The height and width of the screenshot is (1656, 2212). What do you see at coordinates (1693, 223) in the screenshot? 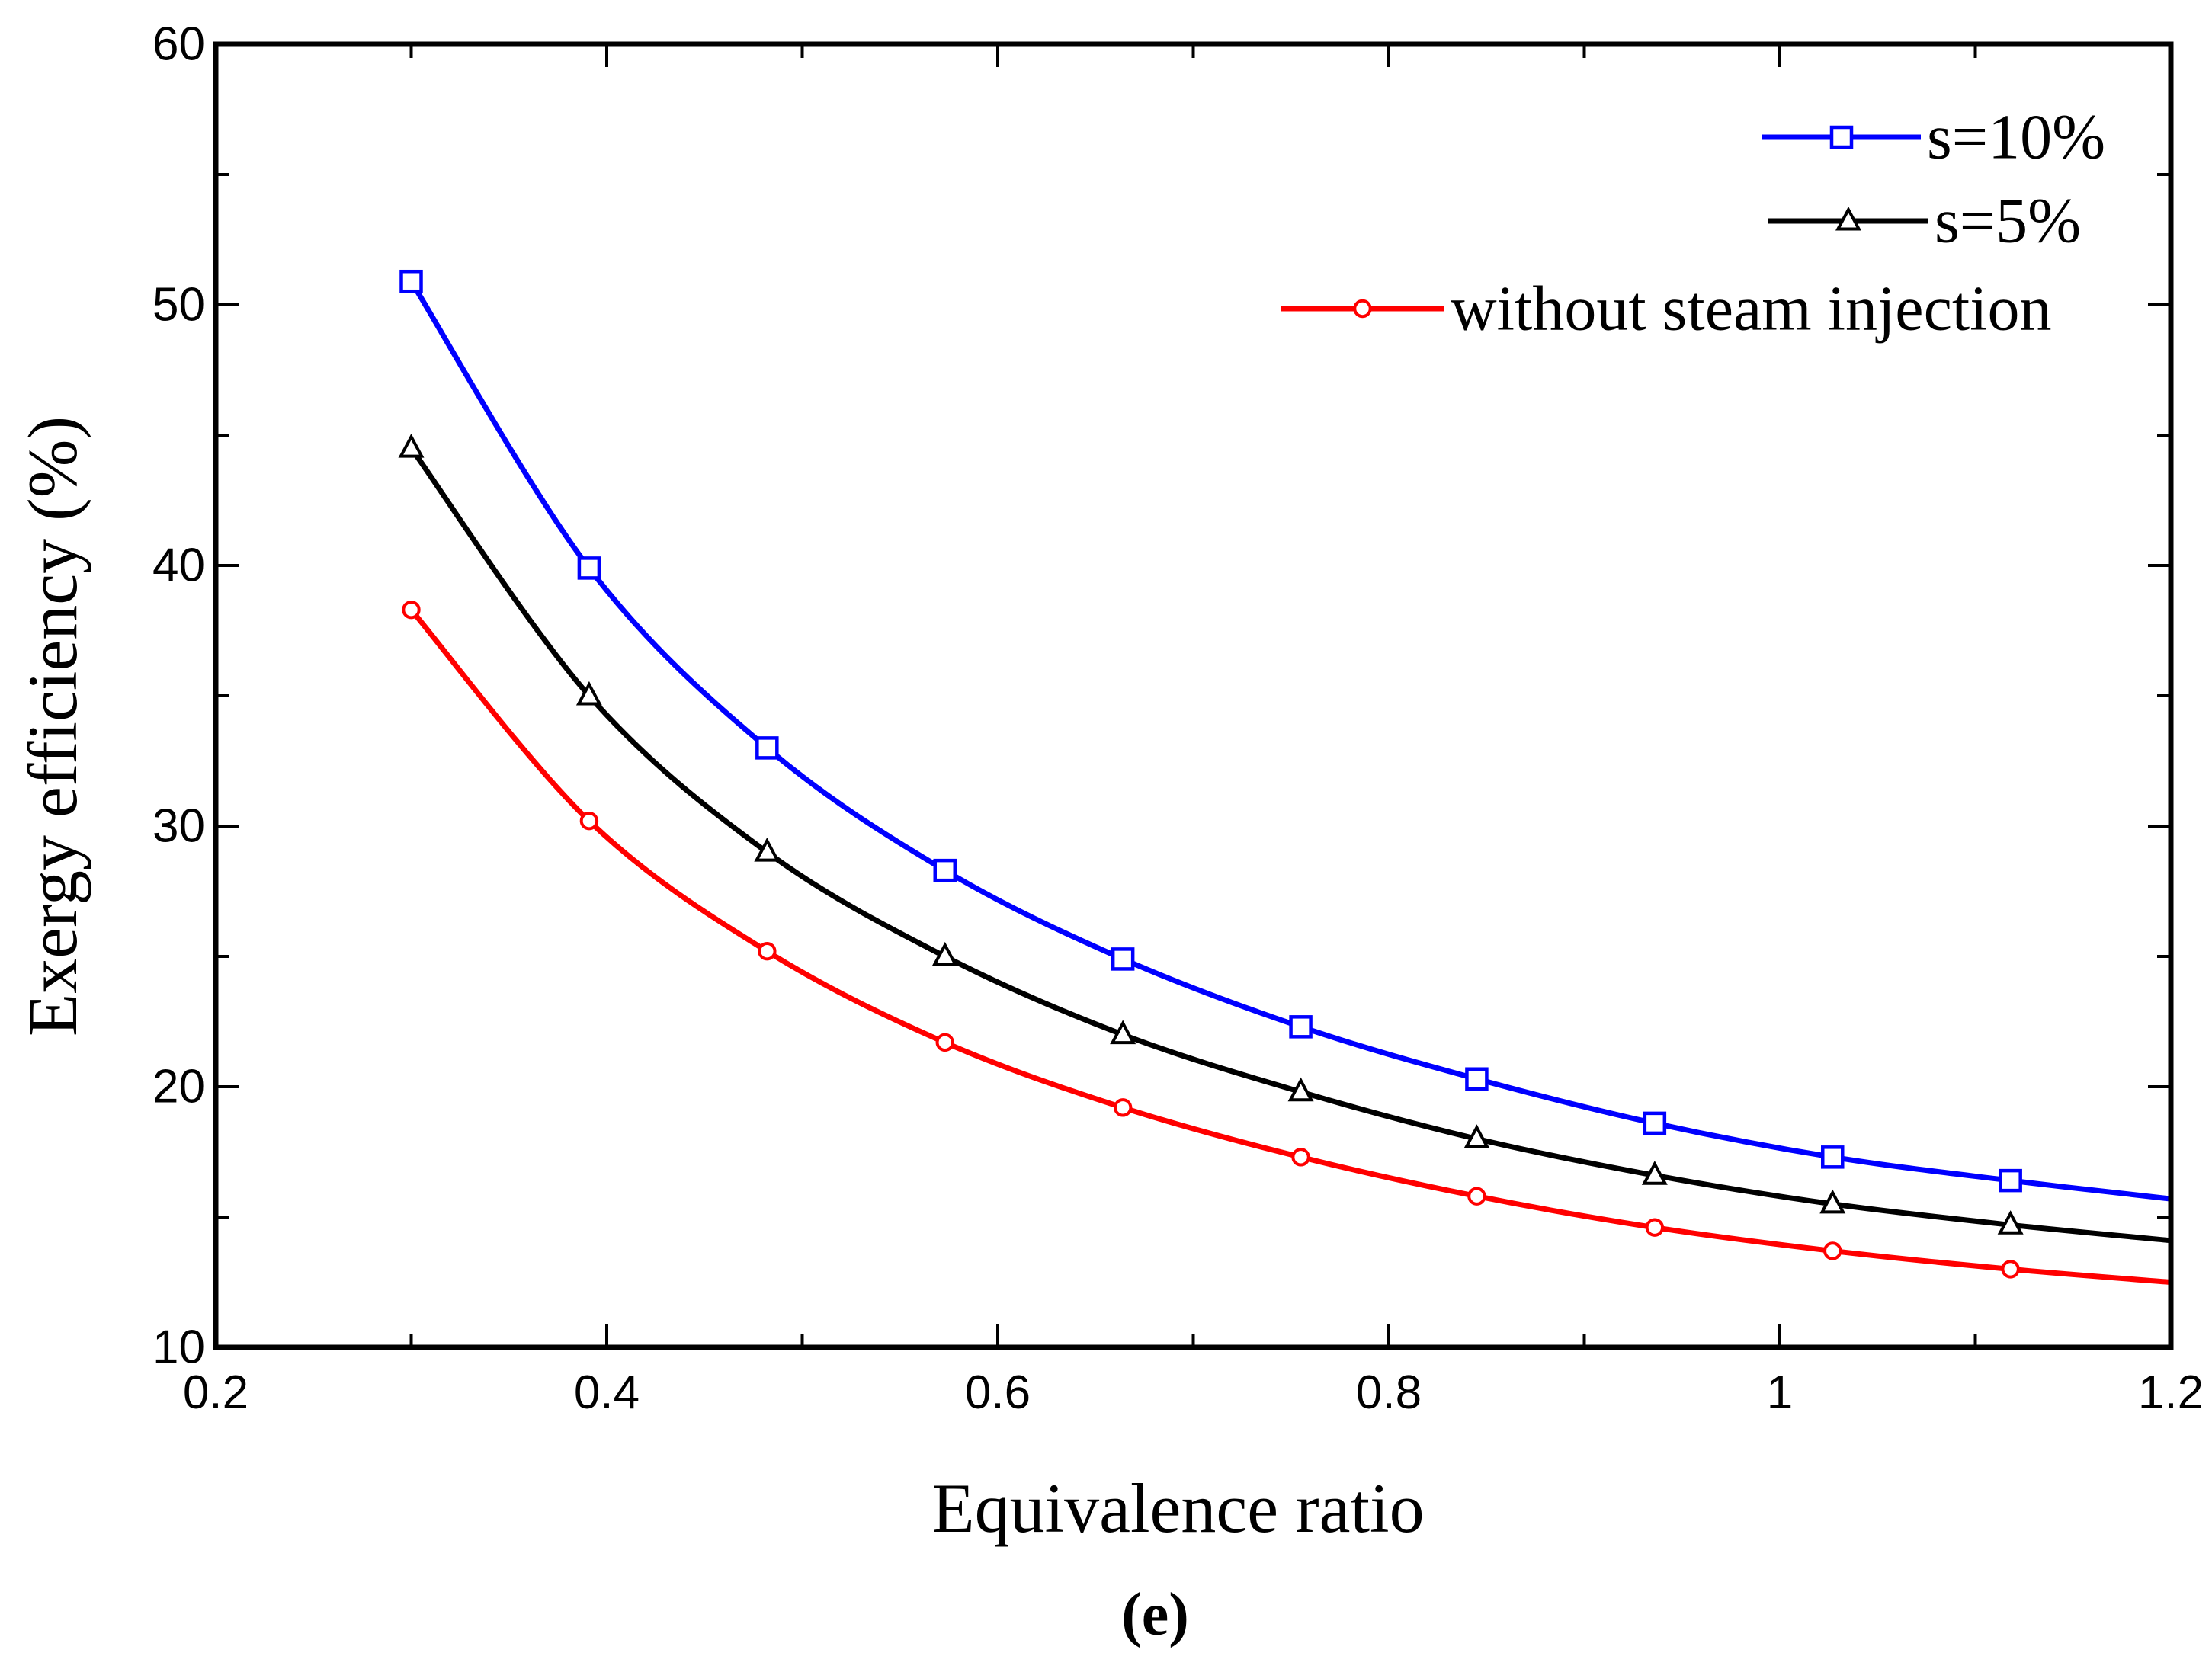
I see `legend: s=10% s=5% without steam injection` at bounding box center [1693, 223].